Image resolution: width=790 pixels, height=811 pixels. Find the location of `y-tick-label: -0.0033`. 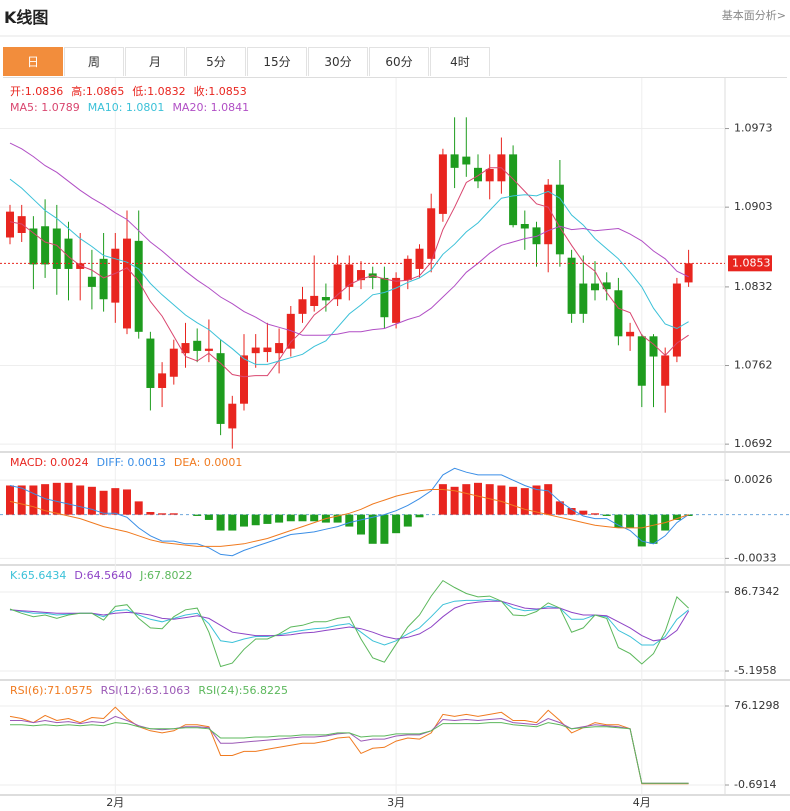

y-tick-label: -0.0033 is located at coordinates (755, 557).